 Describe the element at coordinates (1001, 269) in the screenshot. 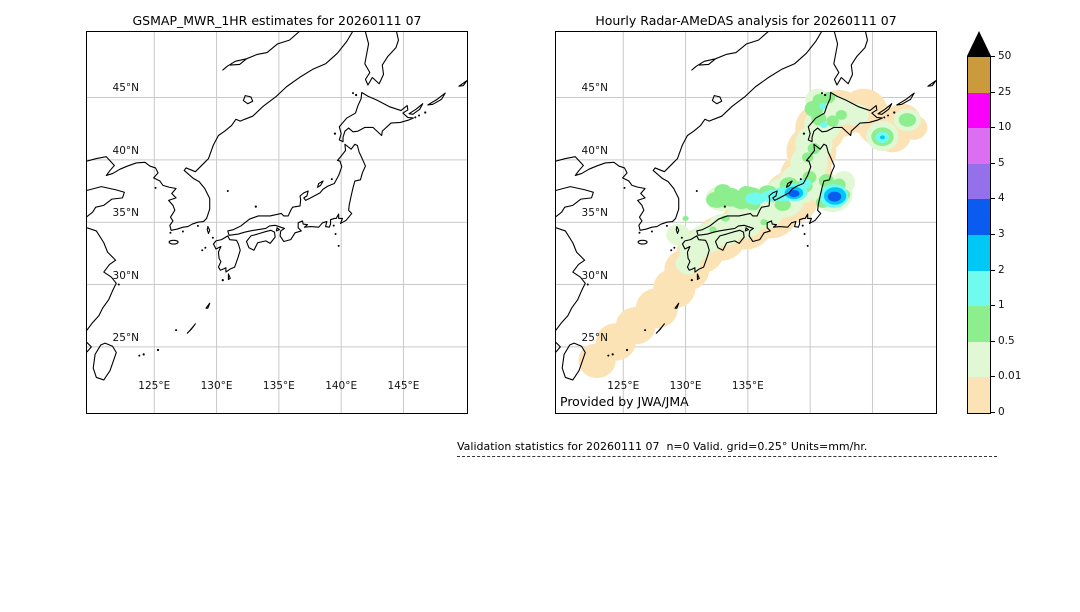

I see `colorbar-tick-label: 2` at that location.